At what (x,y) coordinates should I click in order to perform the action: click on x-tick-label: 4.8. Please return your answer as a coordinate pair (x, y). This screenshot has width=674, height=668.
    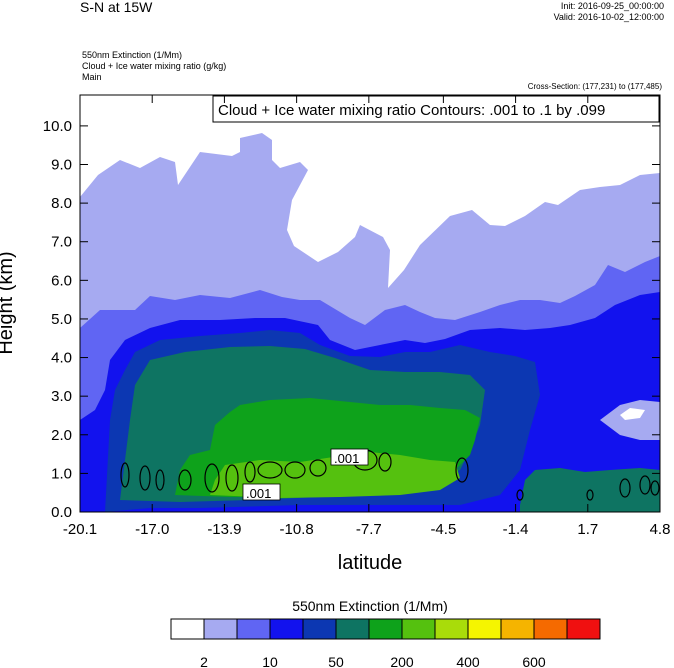
    Looking at the image, I should click on (660, 529).